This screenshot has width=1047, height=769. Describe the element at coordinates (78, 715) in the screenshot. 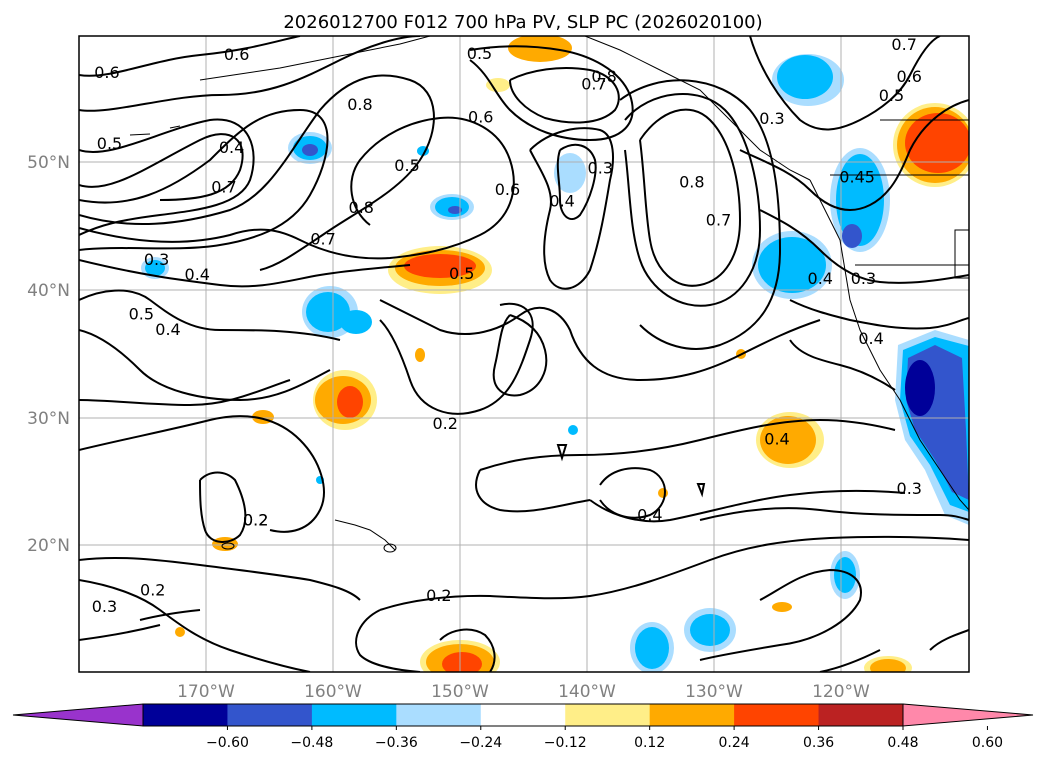

I see `colorbar-extend-low` at that location.